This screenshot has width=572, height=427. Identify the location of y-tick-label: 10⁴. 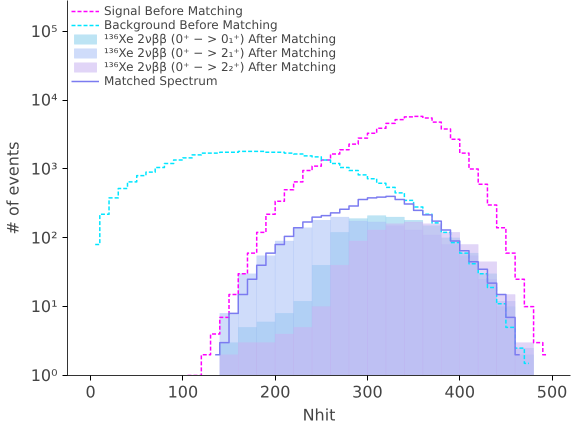
(44, 100).